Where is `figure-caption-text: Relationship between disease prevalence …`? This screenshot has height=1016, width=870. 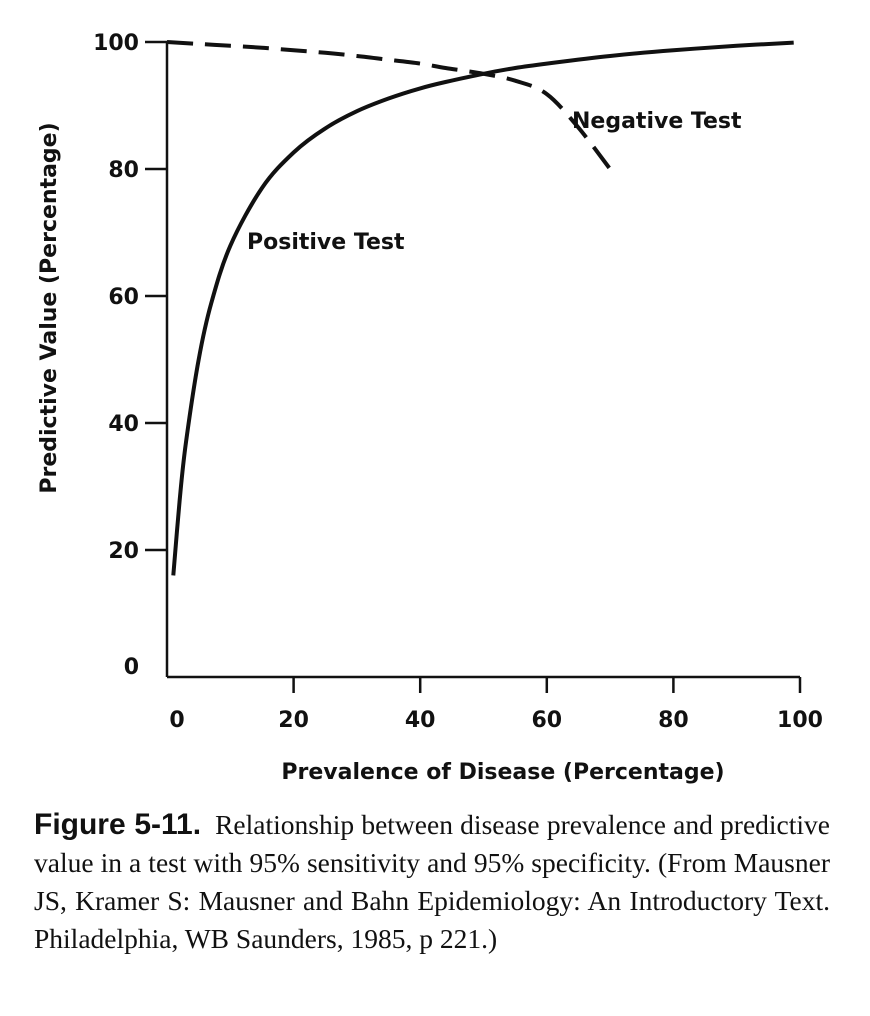
figure-caption-text: Relationship between disease prevalence … is located at coordinates (432, 881).